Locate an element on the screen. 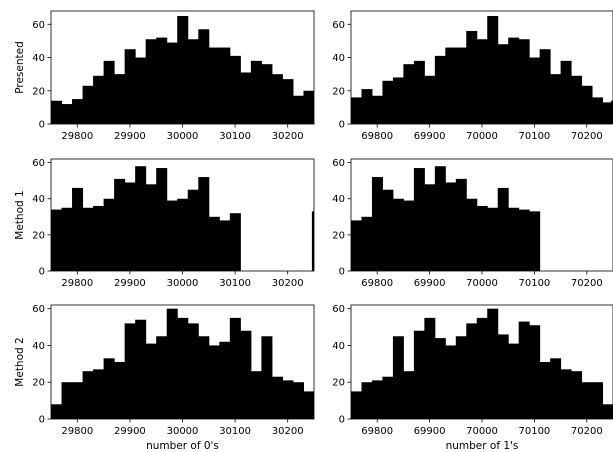  panel-row1-col2: 0 20 40 60 69800 69900 70000 70100 70200 is located at coordinates (472, 76).